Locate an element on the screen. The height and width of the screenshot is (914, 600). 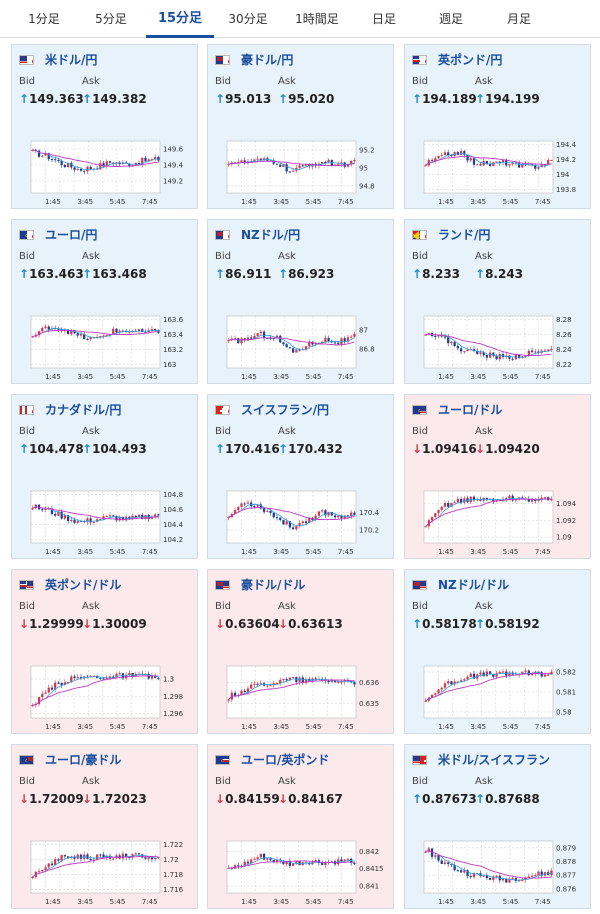
pair-name: ランド/円 is located at coordinates (464, 235).